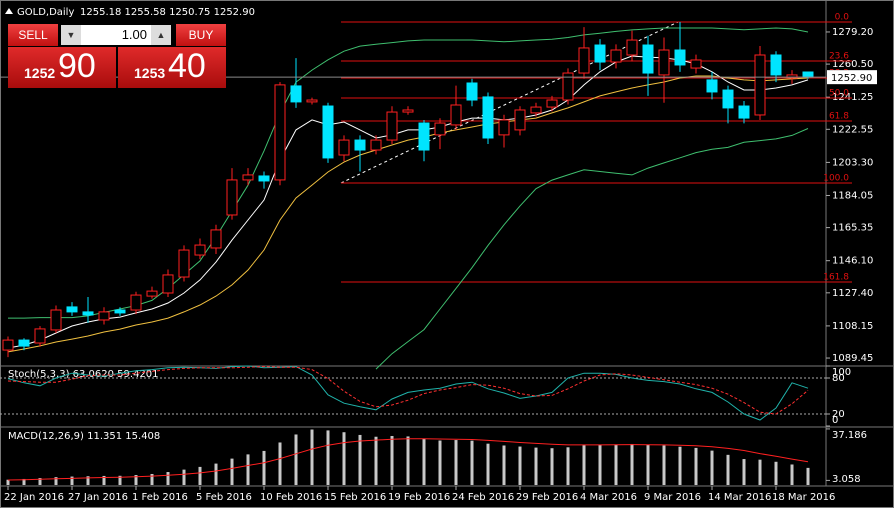  I want to click on buy-button: BUY, so click(201, 35).